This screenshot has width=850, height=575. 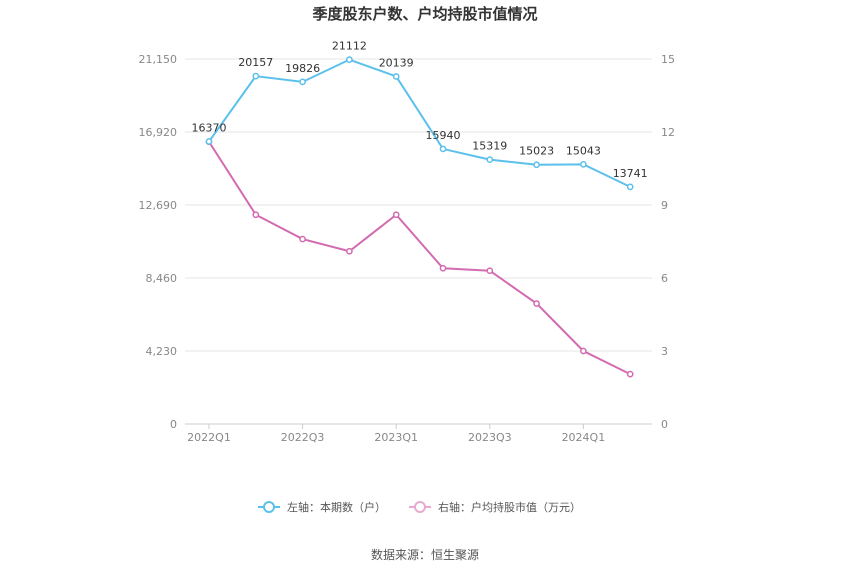 I want to click on legend-marker-market-value, so click(x=420, y=507).